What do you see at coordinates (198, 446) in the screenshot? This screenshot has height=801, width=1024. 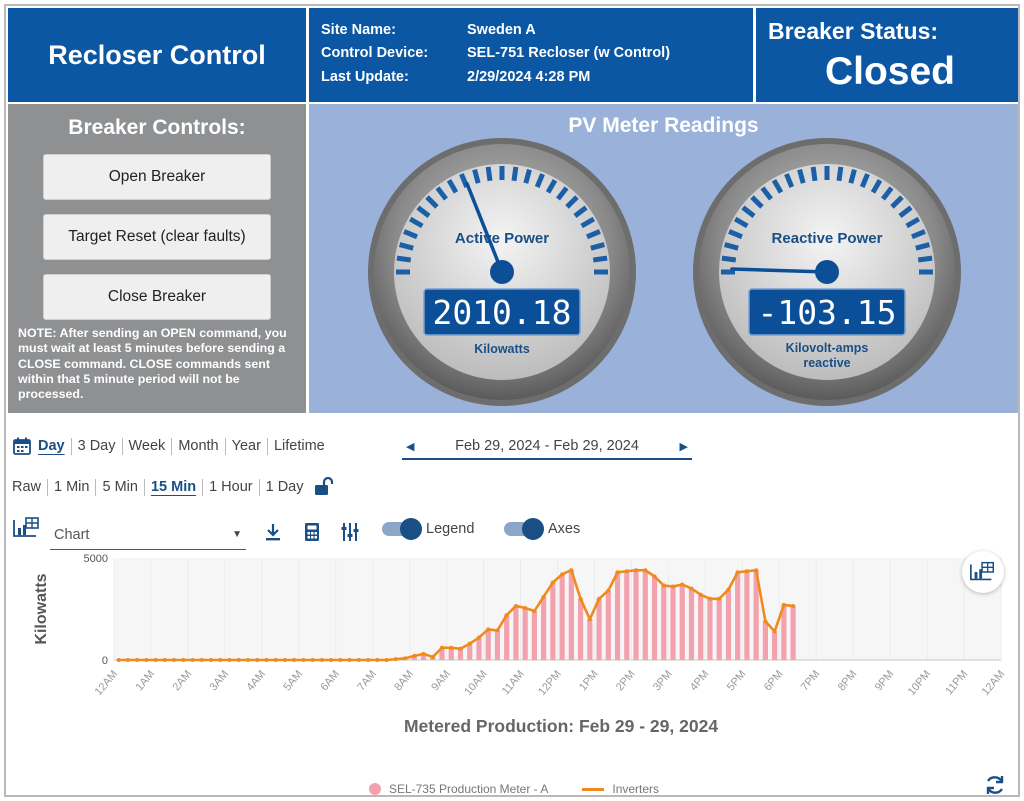 I see `period-month: Month` at bounding box center [198, 446].